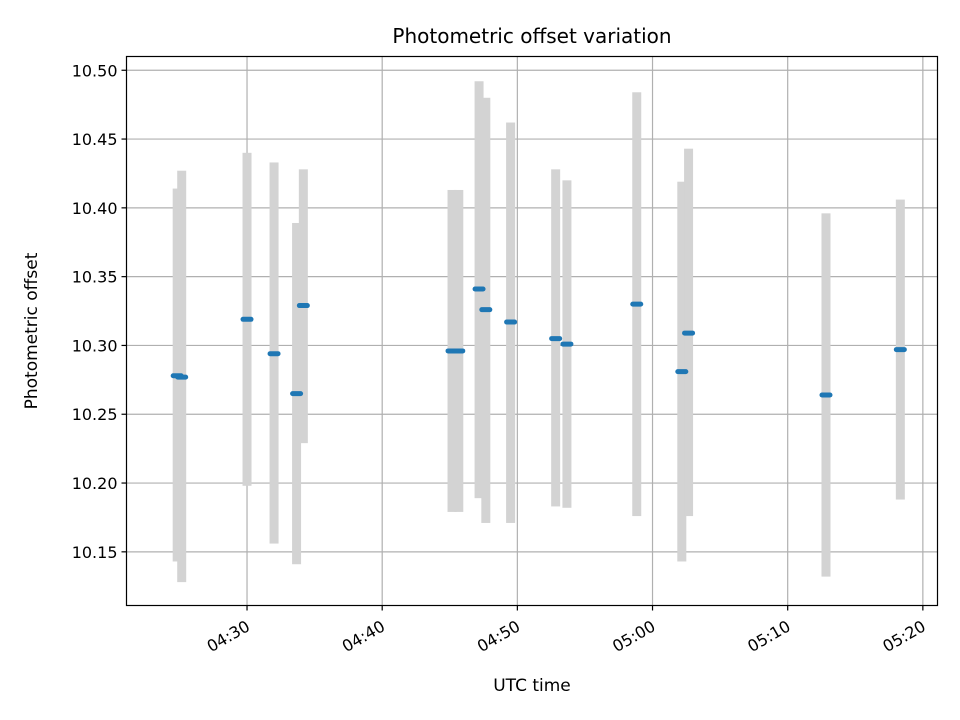 The image size is (960, 720). I want to click on y-tick-label: 10.45, so click(95, 139).